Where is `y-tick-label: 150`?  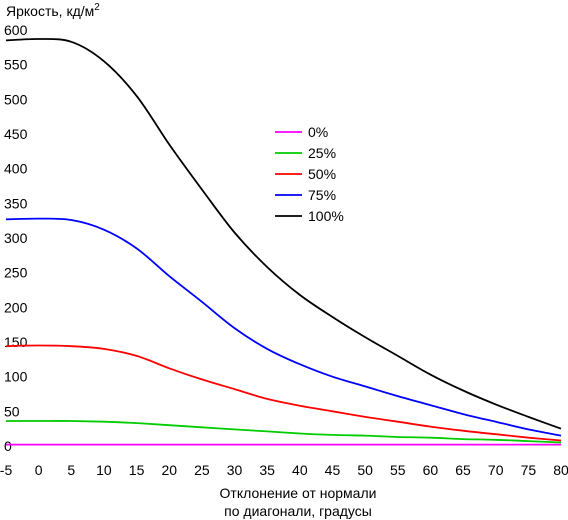 y-tick-label: 150 is located at coordinates (16, 342).